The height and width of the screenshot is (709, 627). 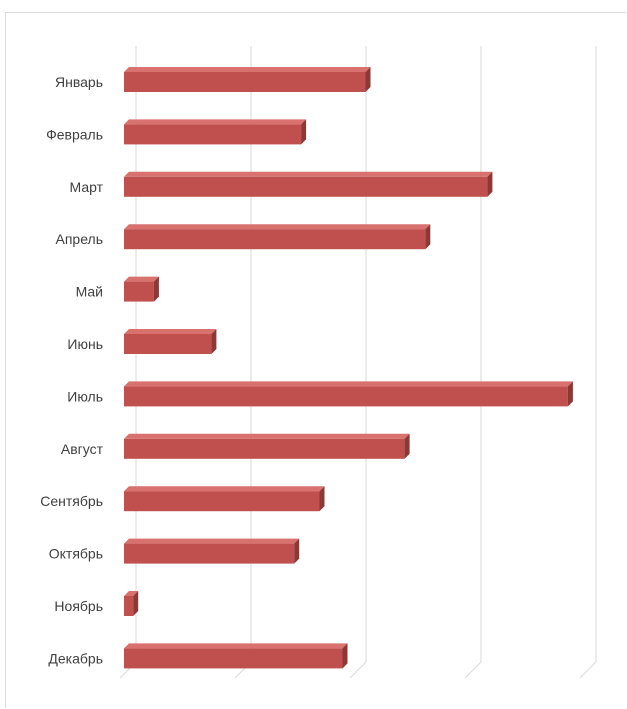 I want to click on category-label: Май, so click(x=89, y=292).